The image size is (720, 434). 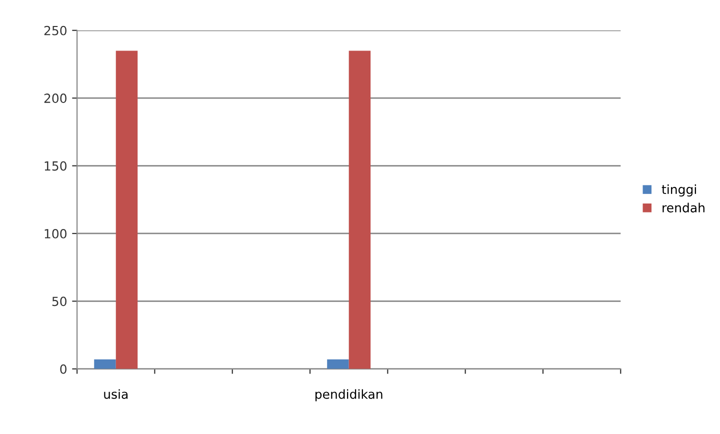 What do you see at coordinates (679, 190) in the screenshot?
I see `legend-label: tinggi` at bounding box center [679, 190].